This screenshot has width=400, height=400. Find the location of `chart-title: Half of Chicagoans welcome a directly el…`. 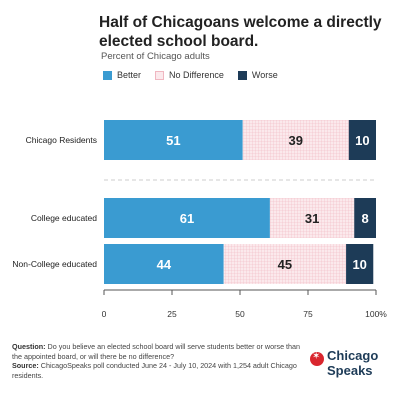

chart-title: Half of Chicagoans welcome a directly el… is located at coordinates (240, 32).